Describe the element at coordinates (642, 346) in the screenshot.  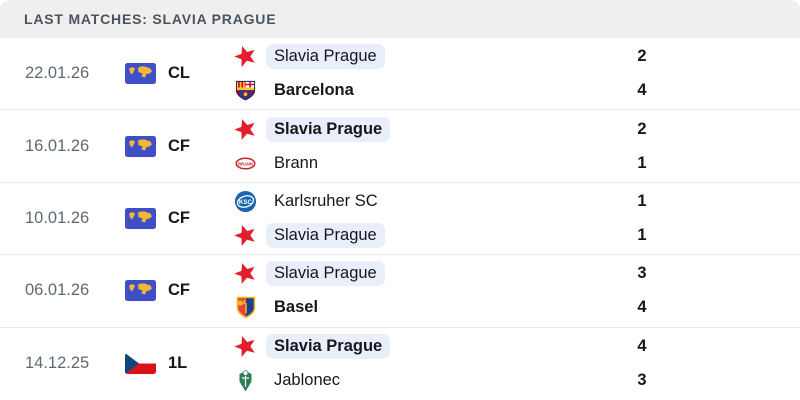
I see `home-score: 4` at that location.